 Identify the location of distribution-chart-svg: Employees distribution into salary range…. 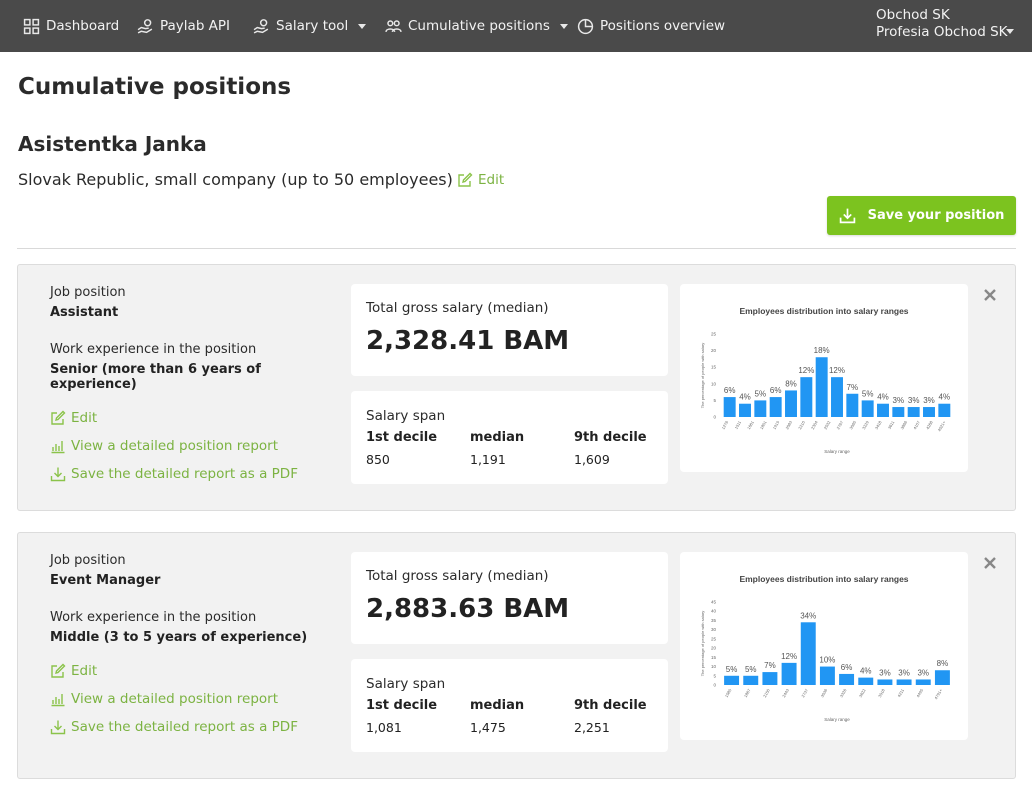
(825, 648).